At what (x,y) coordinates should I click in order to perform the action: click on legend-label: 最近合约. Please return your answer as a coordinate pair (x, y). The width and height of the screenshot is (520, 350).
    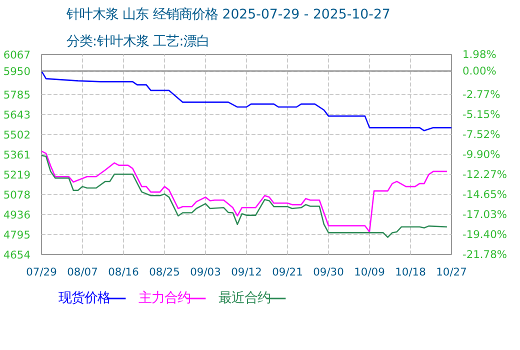
    Looking at the image, I should click on (244, 298).